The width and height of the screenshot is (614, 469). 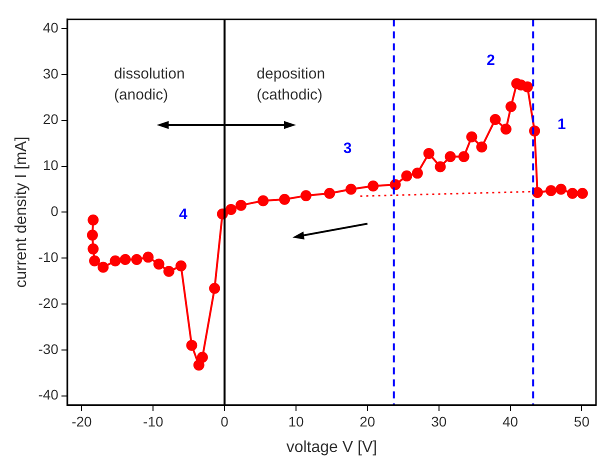 What do you see at coordinates (153, 421) in the screenshot?
I see `x-tick-label: -10` at bounding box center [153, 421].